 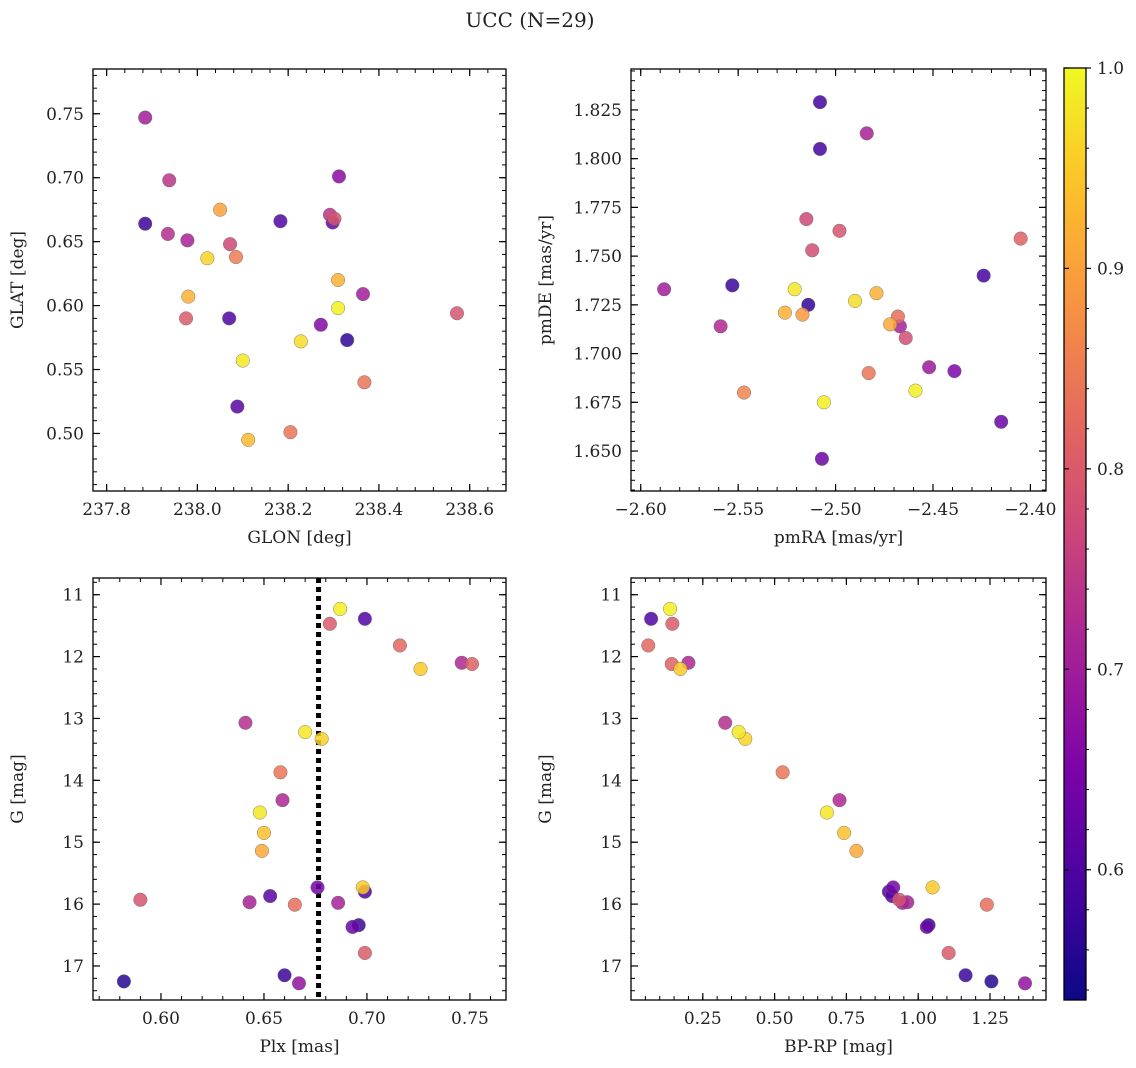 I want to click on y-axis-label: GLAT [deg], so click(x=18, y=280).